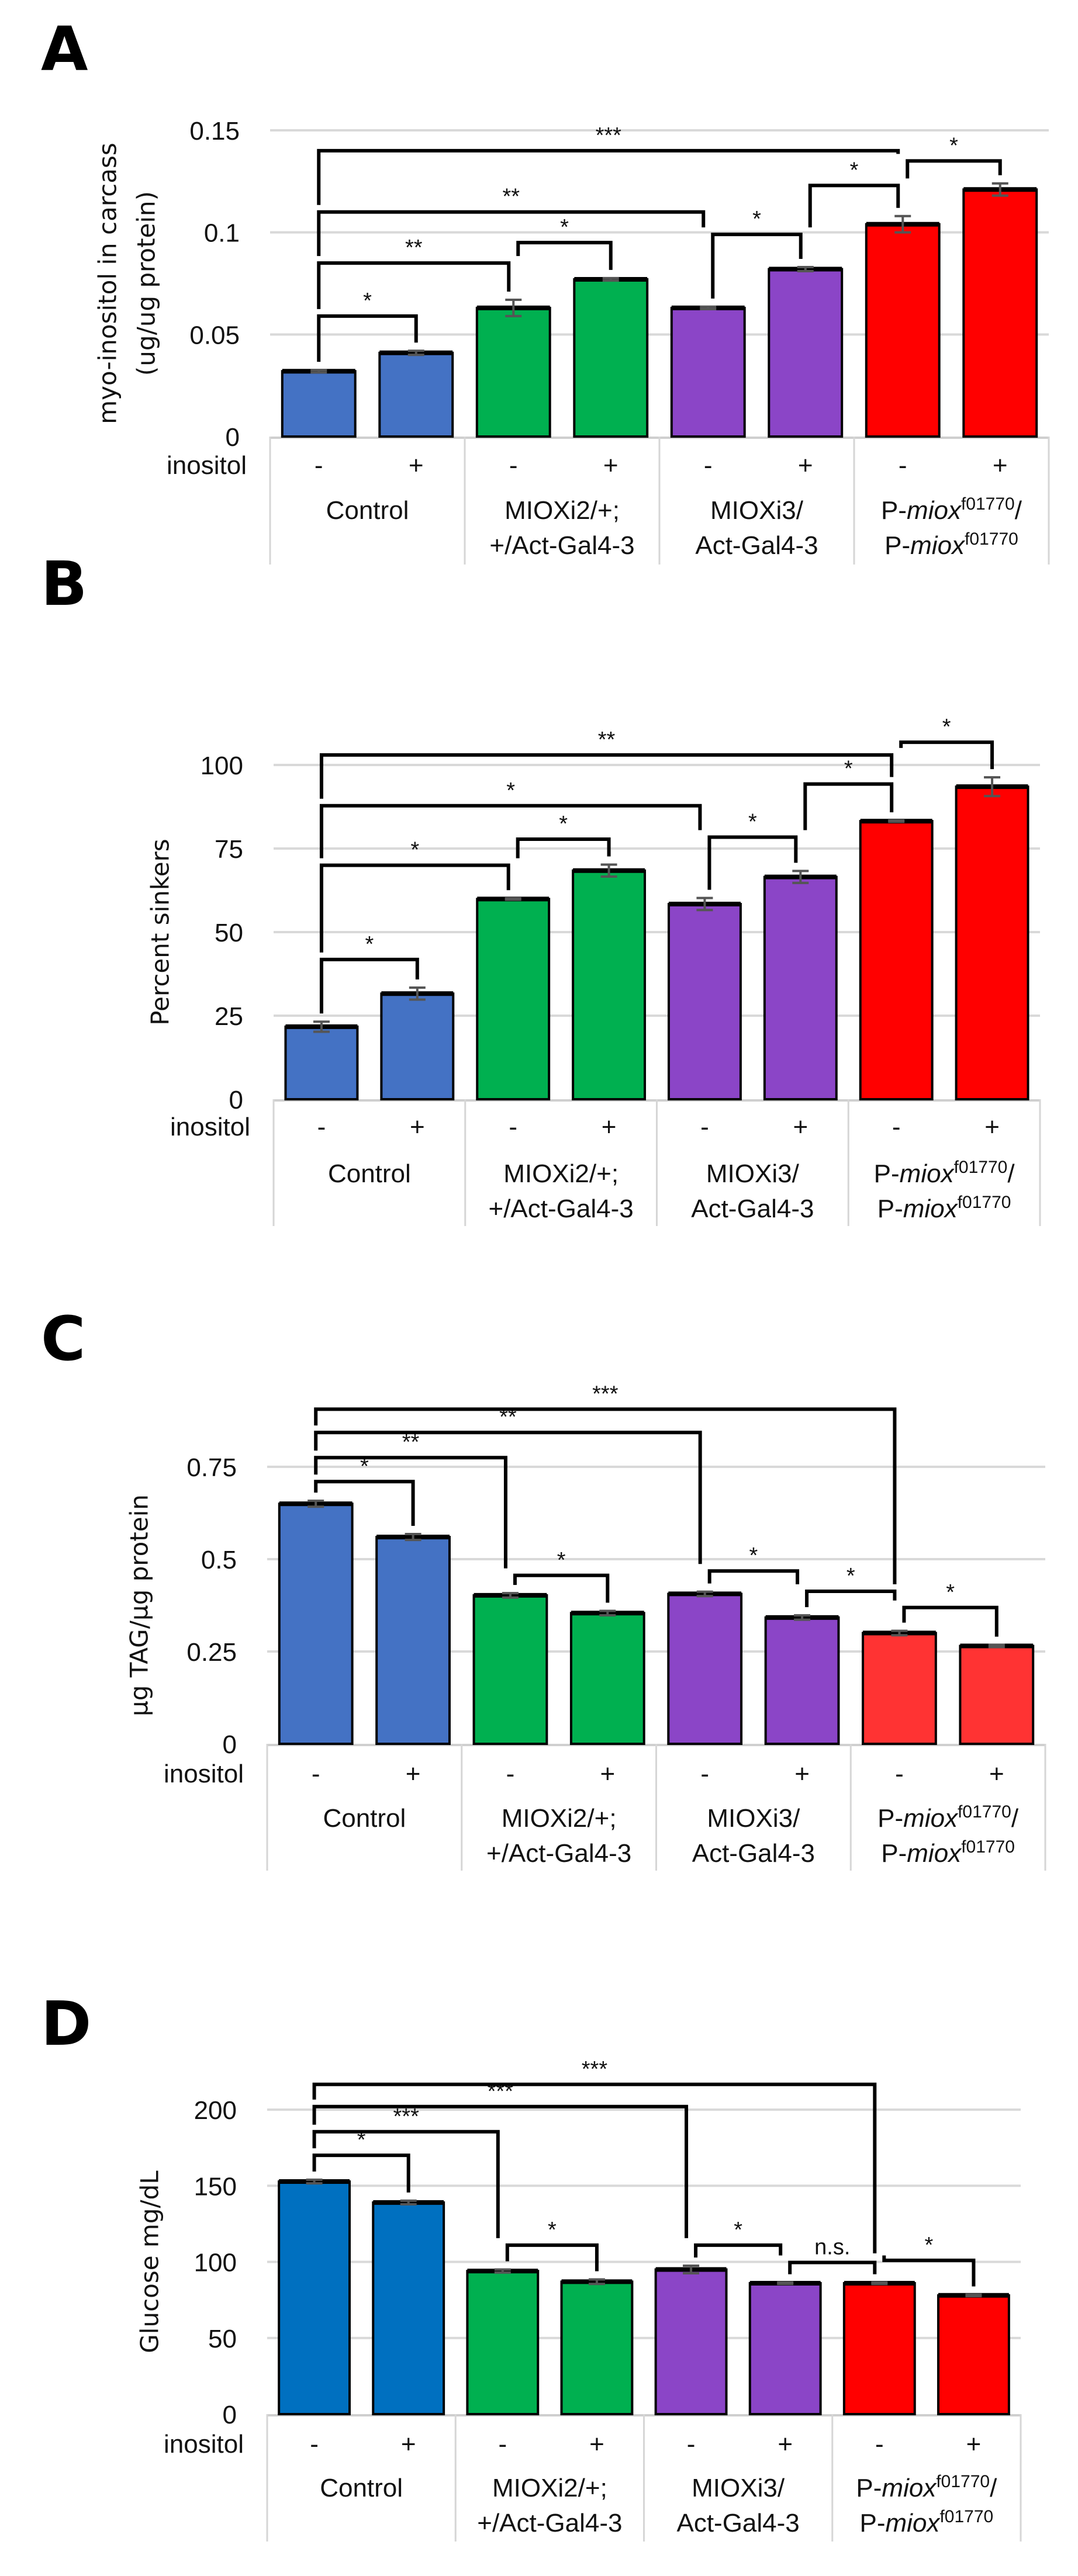 This screenshot has width=1078, height=2576. What do you see at coordinates (219, 1560) in the screenshot?
I see `y-tick-label: 0.5` at bounding box center [219, 1560].